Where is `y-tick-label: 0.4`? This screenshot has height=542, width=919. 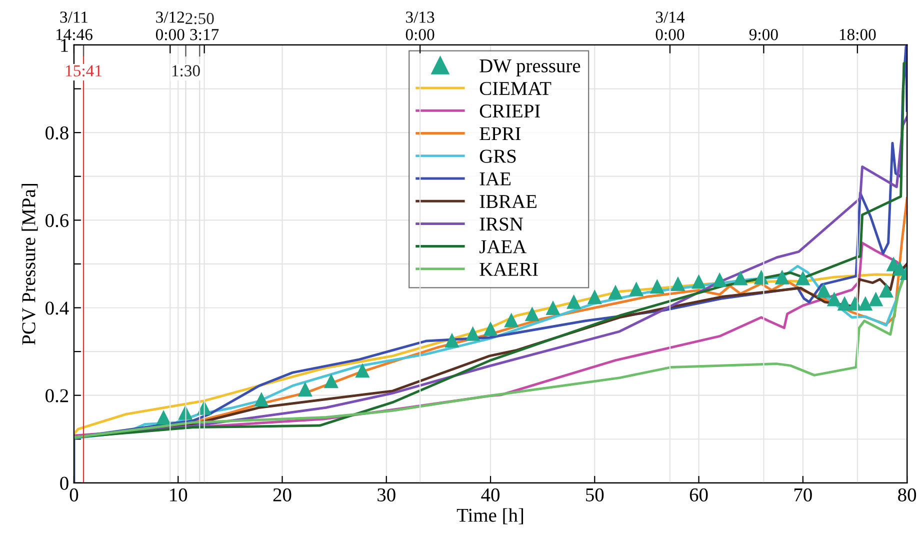
y-tick-label: 0.4 is located at coordinates (57, 308).